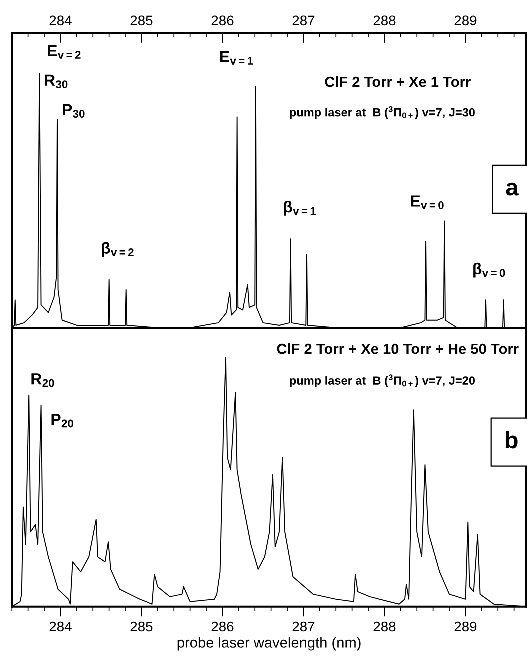  Describe the element at coordinates (237, 58) in the screenshot. I see `text: E$_{v=1}$` at that location.